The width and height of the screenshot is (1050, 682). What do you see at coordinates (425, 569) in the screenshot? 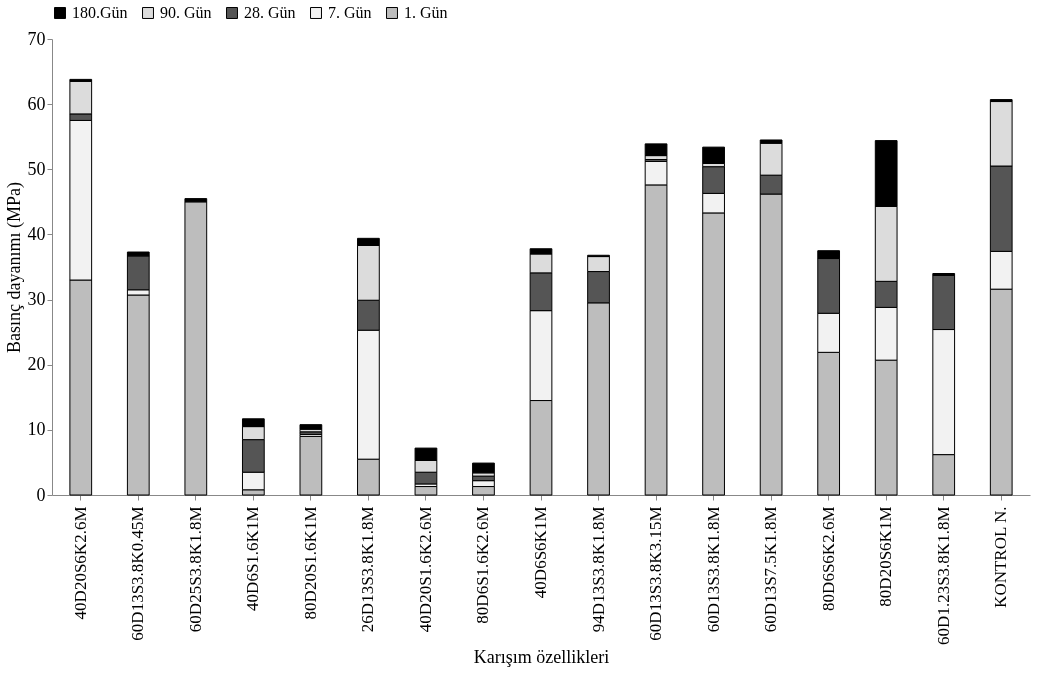
I see `x-tick-label: 40D20S1.6K2.6M` at bounding box center [425, 569].